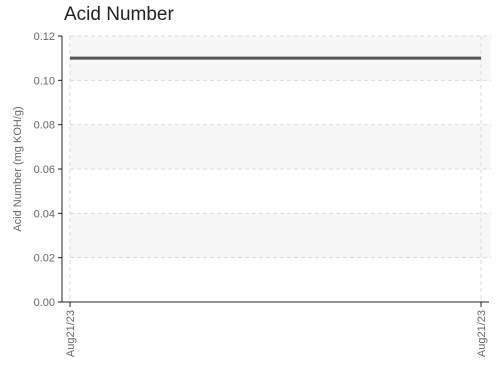  Describe the element at coordinates (276, 329) in the screenshot. I see `x-ticks: Aug21/23 Aug21/23` at that location.